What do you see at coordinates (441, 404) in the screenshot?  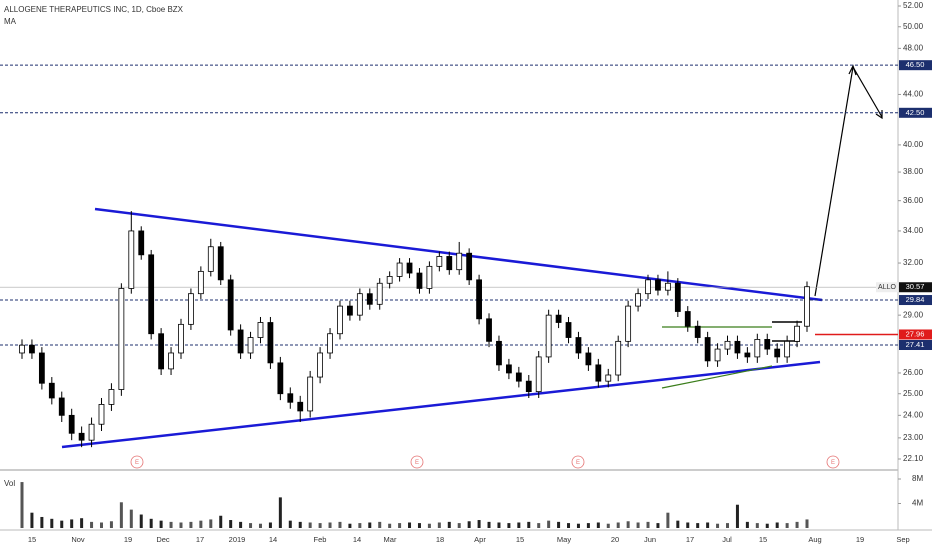 I see `lower-trendline` at bounding box center [441, 404].